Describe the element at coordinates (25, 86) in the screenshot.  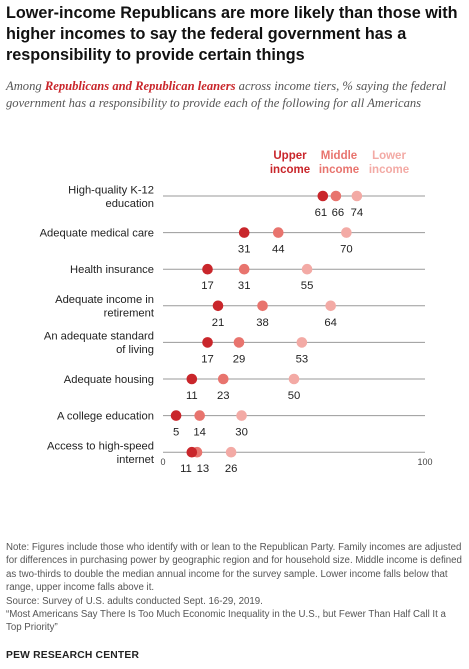
I see `subtitle-prefix: Among` at that location.